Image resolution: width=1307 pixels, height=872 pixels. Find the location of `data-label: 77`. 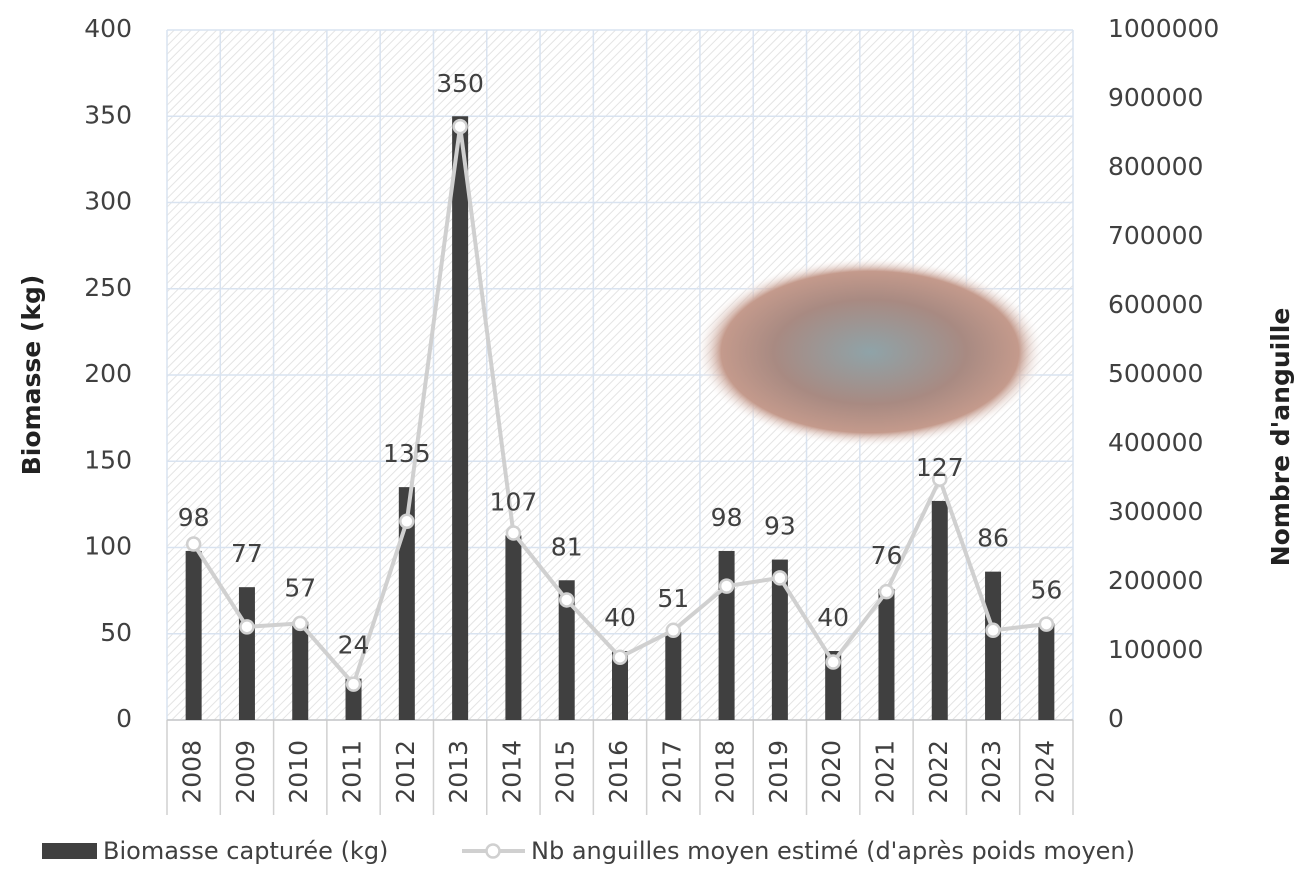

data-label: 77 is located at coordinates (247, 553).